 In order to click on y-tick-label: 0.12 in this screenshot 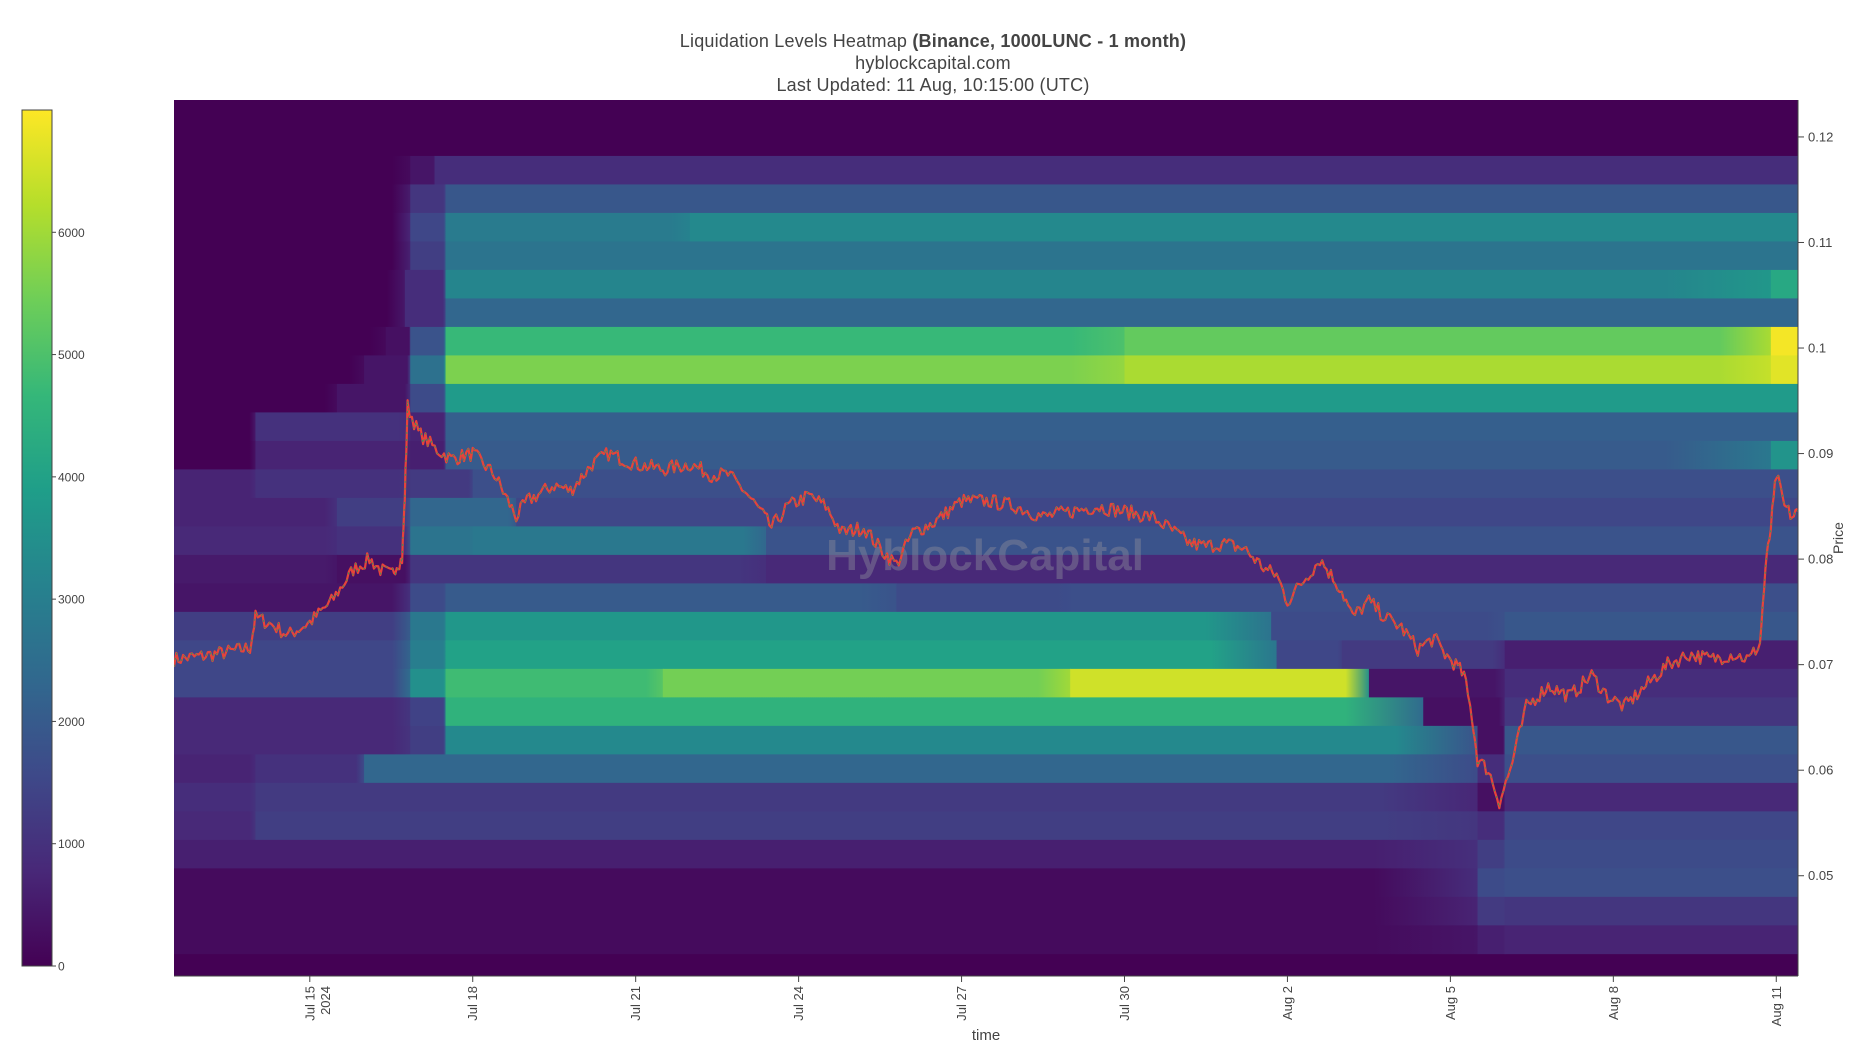, I will do `click(1820, 136)`.